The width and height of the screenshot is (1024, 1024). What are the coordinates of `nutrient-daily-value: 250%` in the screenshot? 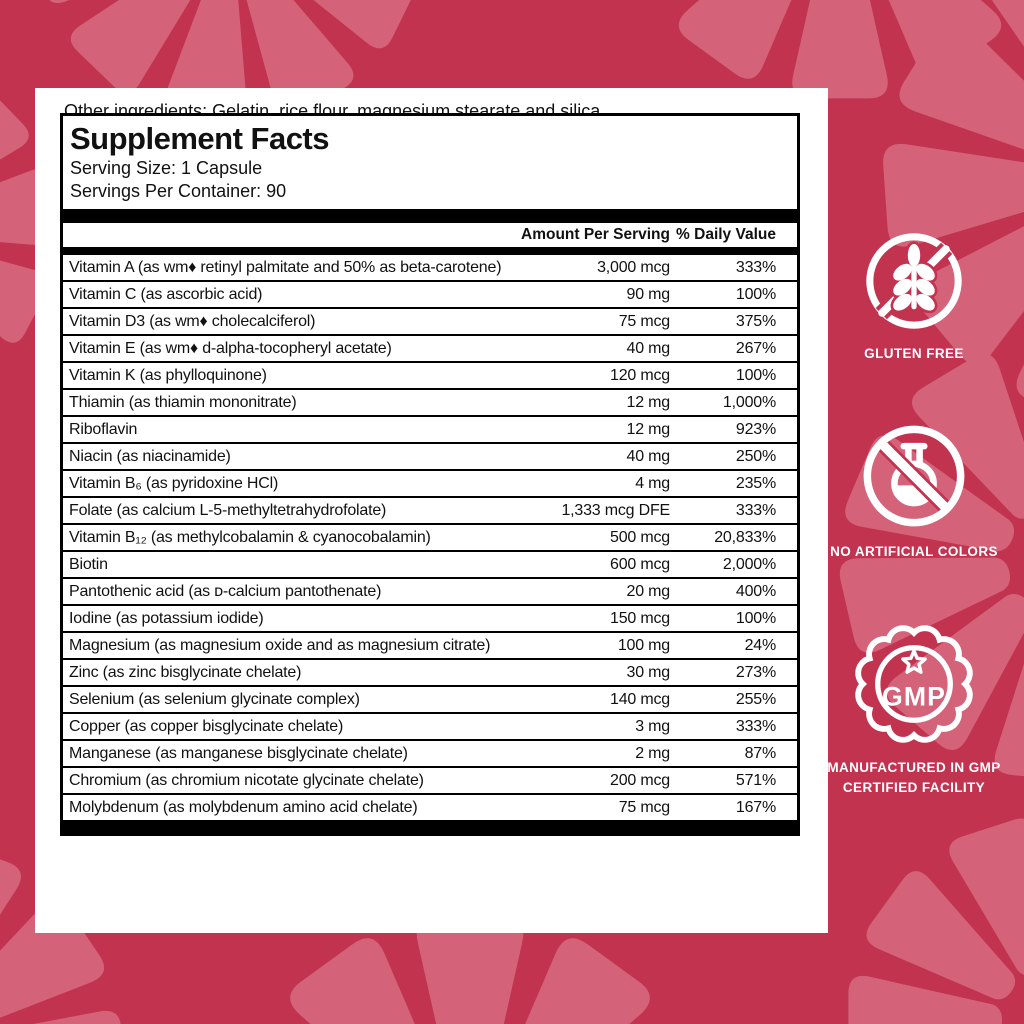 It's located at (755, 456).